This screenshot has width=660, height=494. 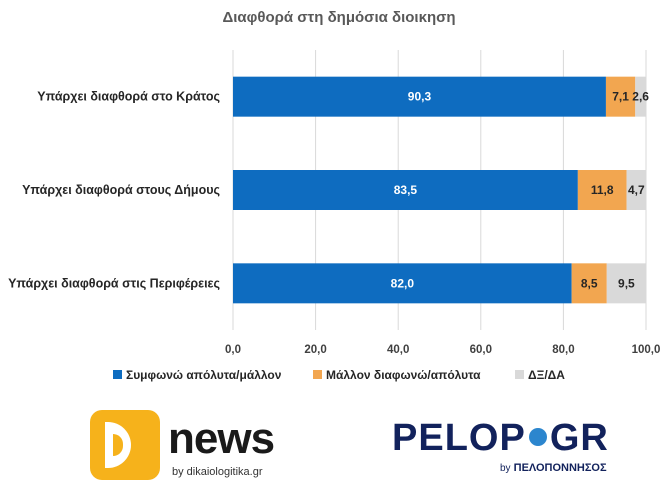 What do you see at coordinates (121, 190) in the screenshot?
I see `category-label: Υπάρχει διαφθορά στους Δήμους` at bounding box center [121, 190].